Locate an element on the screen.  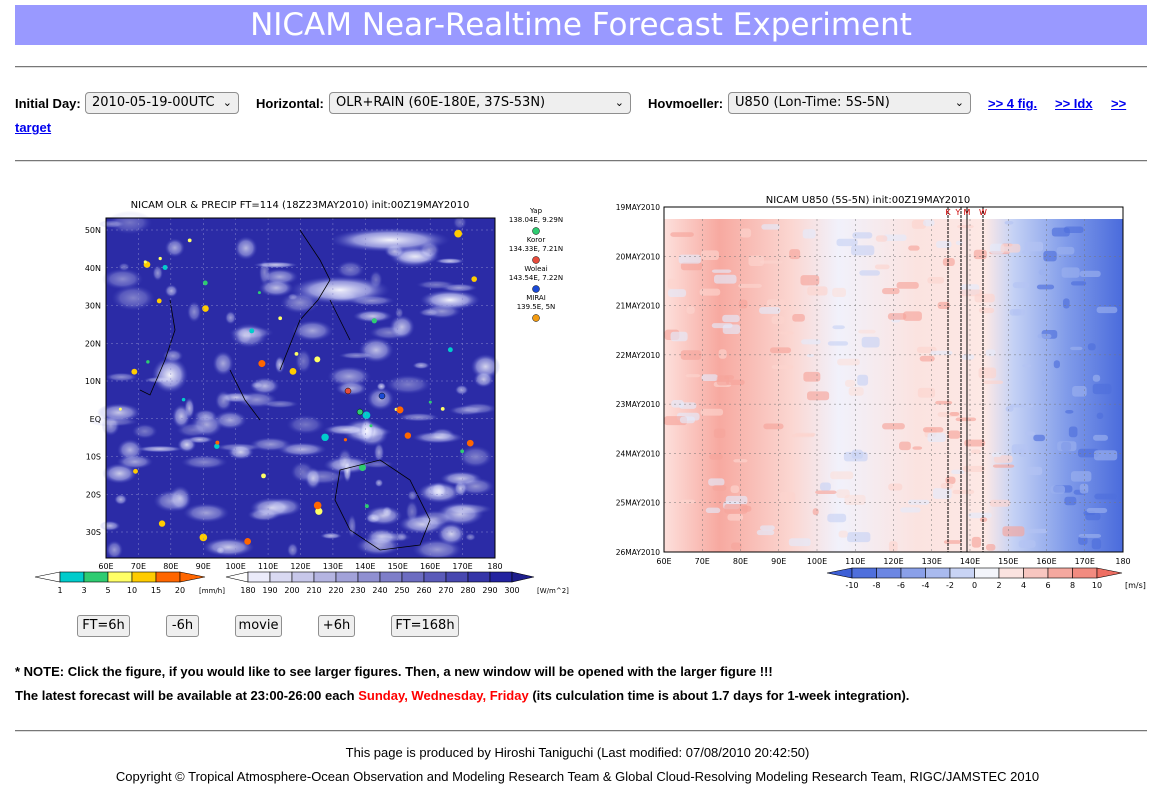
hov-colorbar-tick: -10 is located at coordinates (851, 585).